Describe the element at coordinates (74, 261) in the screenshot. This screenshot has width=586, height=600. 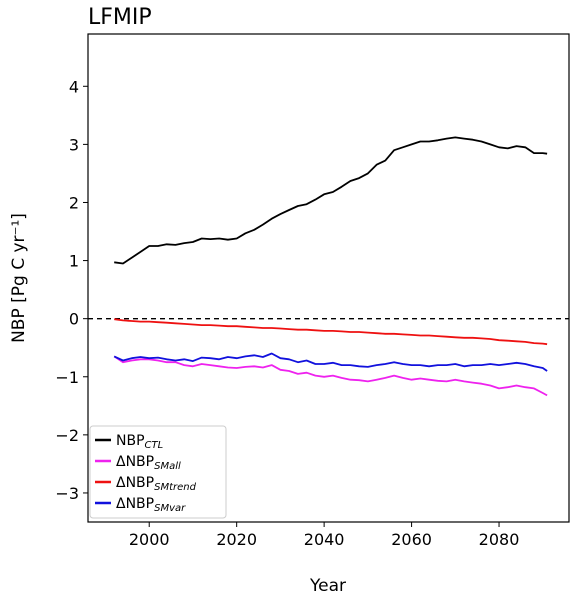
I see `y-tick-label: 1` at that location.